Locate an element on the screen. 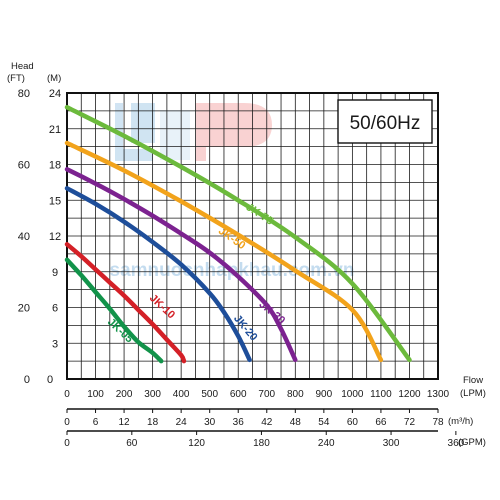 The height and width of the screenshot is (500, 500). x-tick-label-m3h: 66 is located at coordinates (381, 422).